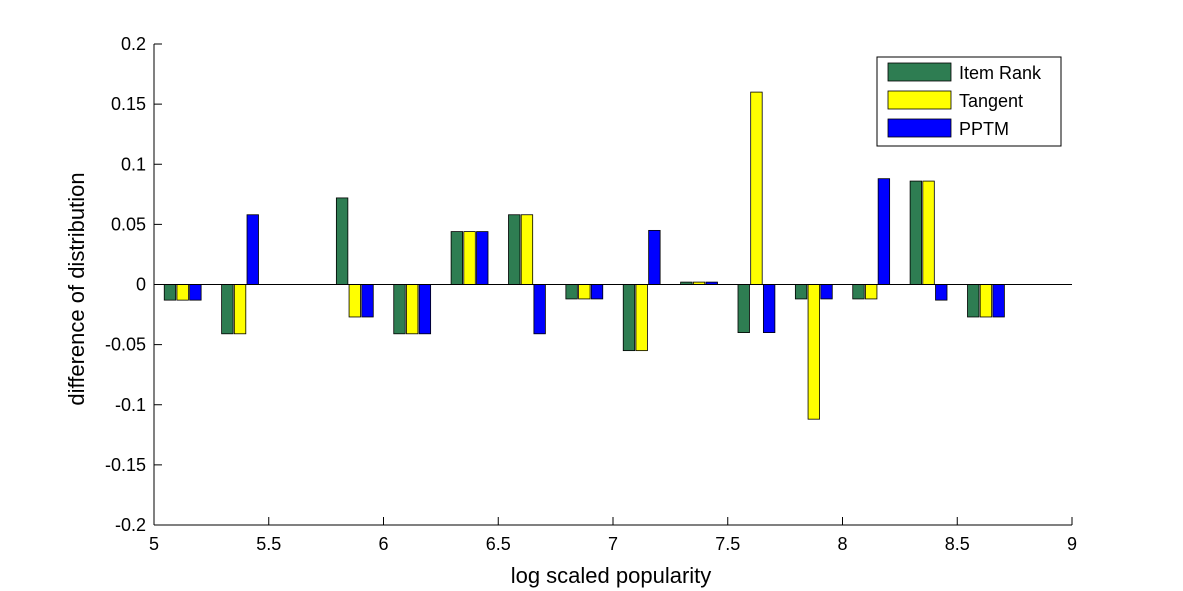 The width and height of the screenshot is (1183, 591). I want to click on y-tick-label: 0.2, so click(133, 44).